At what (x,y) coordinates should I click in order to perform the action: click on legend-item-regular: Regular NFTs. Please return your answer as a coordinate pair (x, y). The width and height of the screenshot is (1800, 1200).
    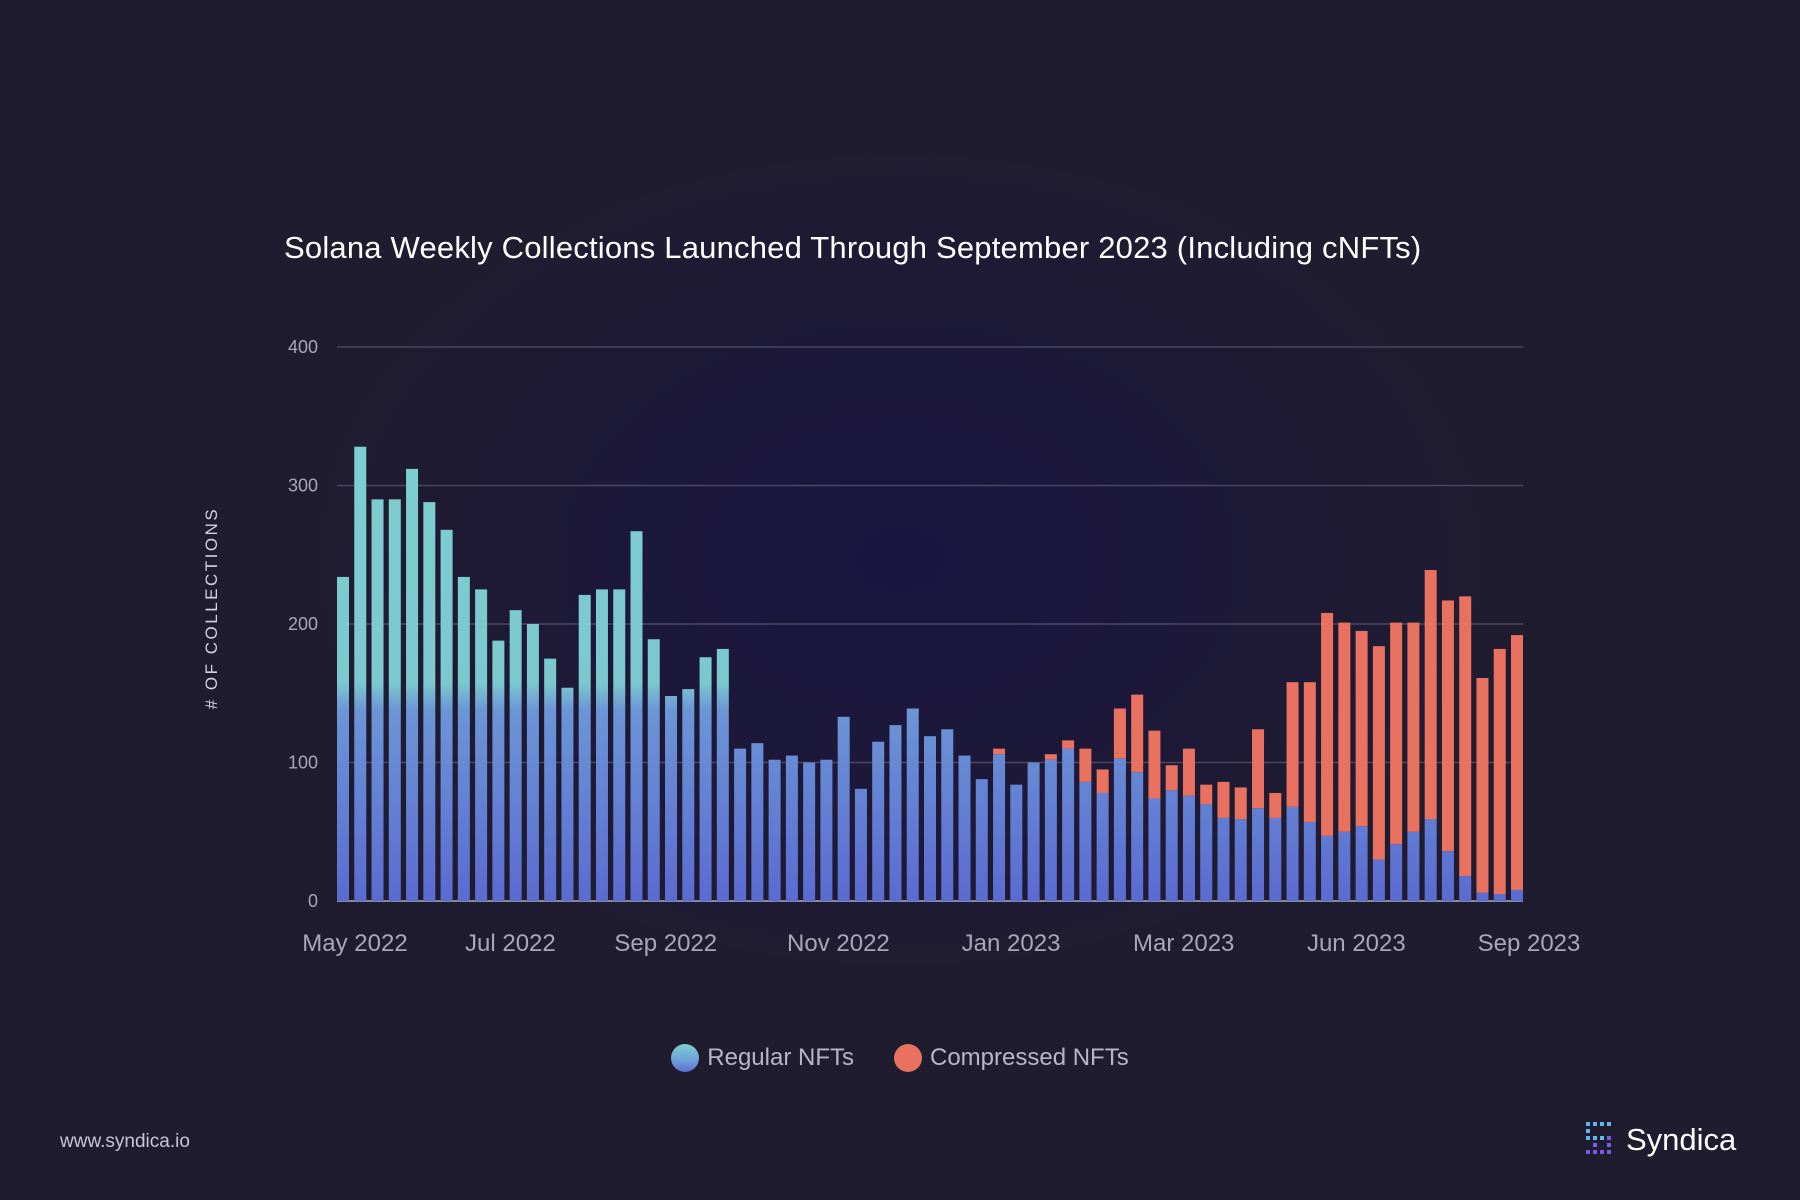
    Looking at the image, I should click on (762, 1058).